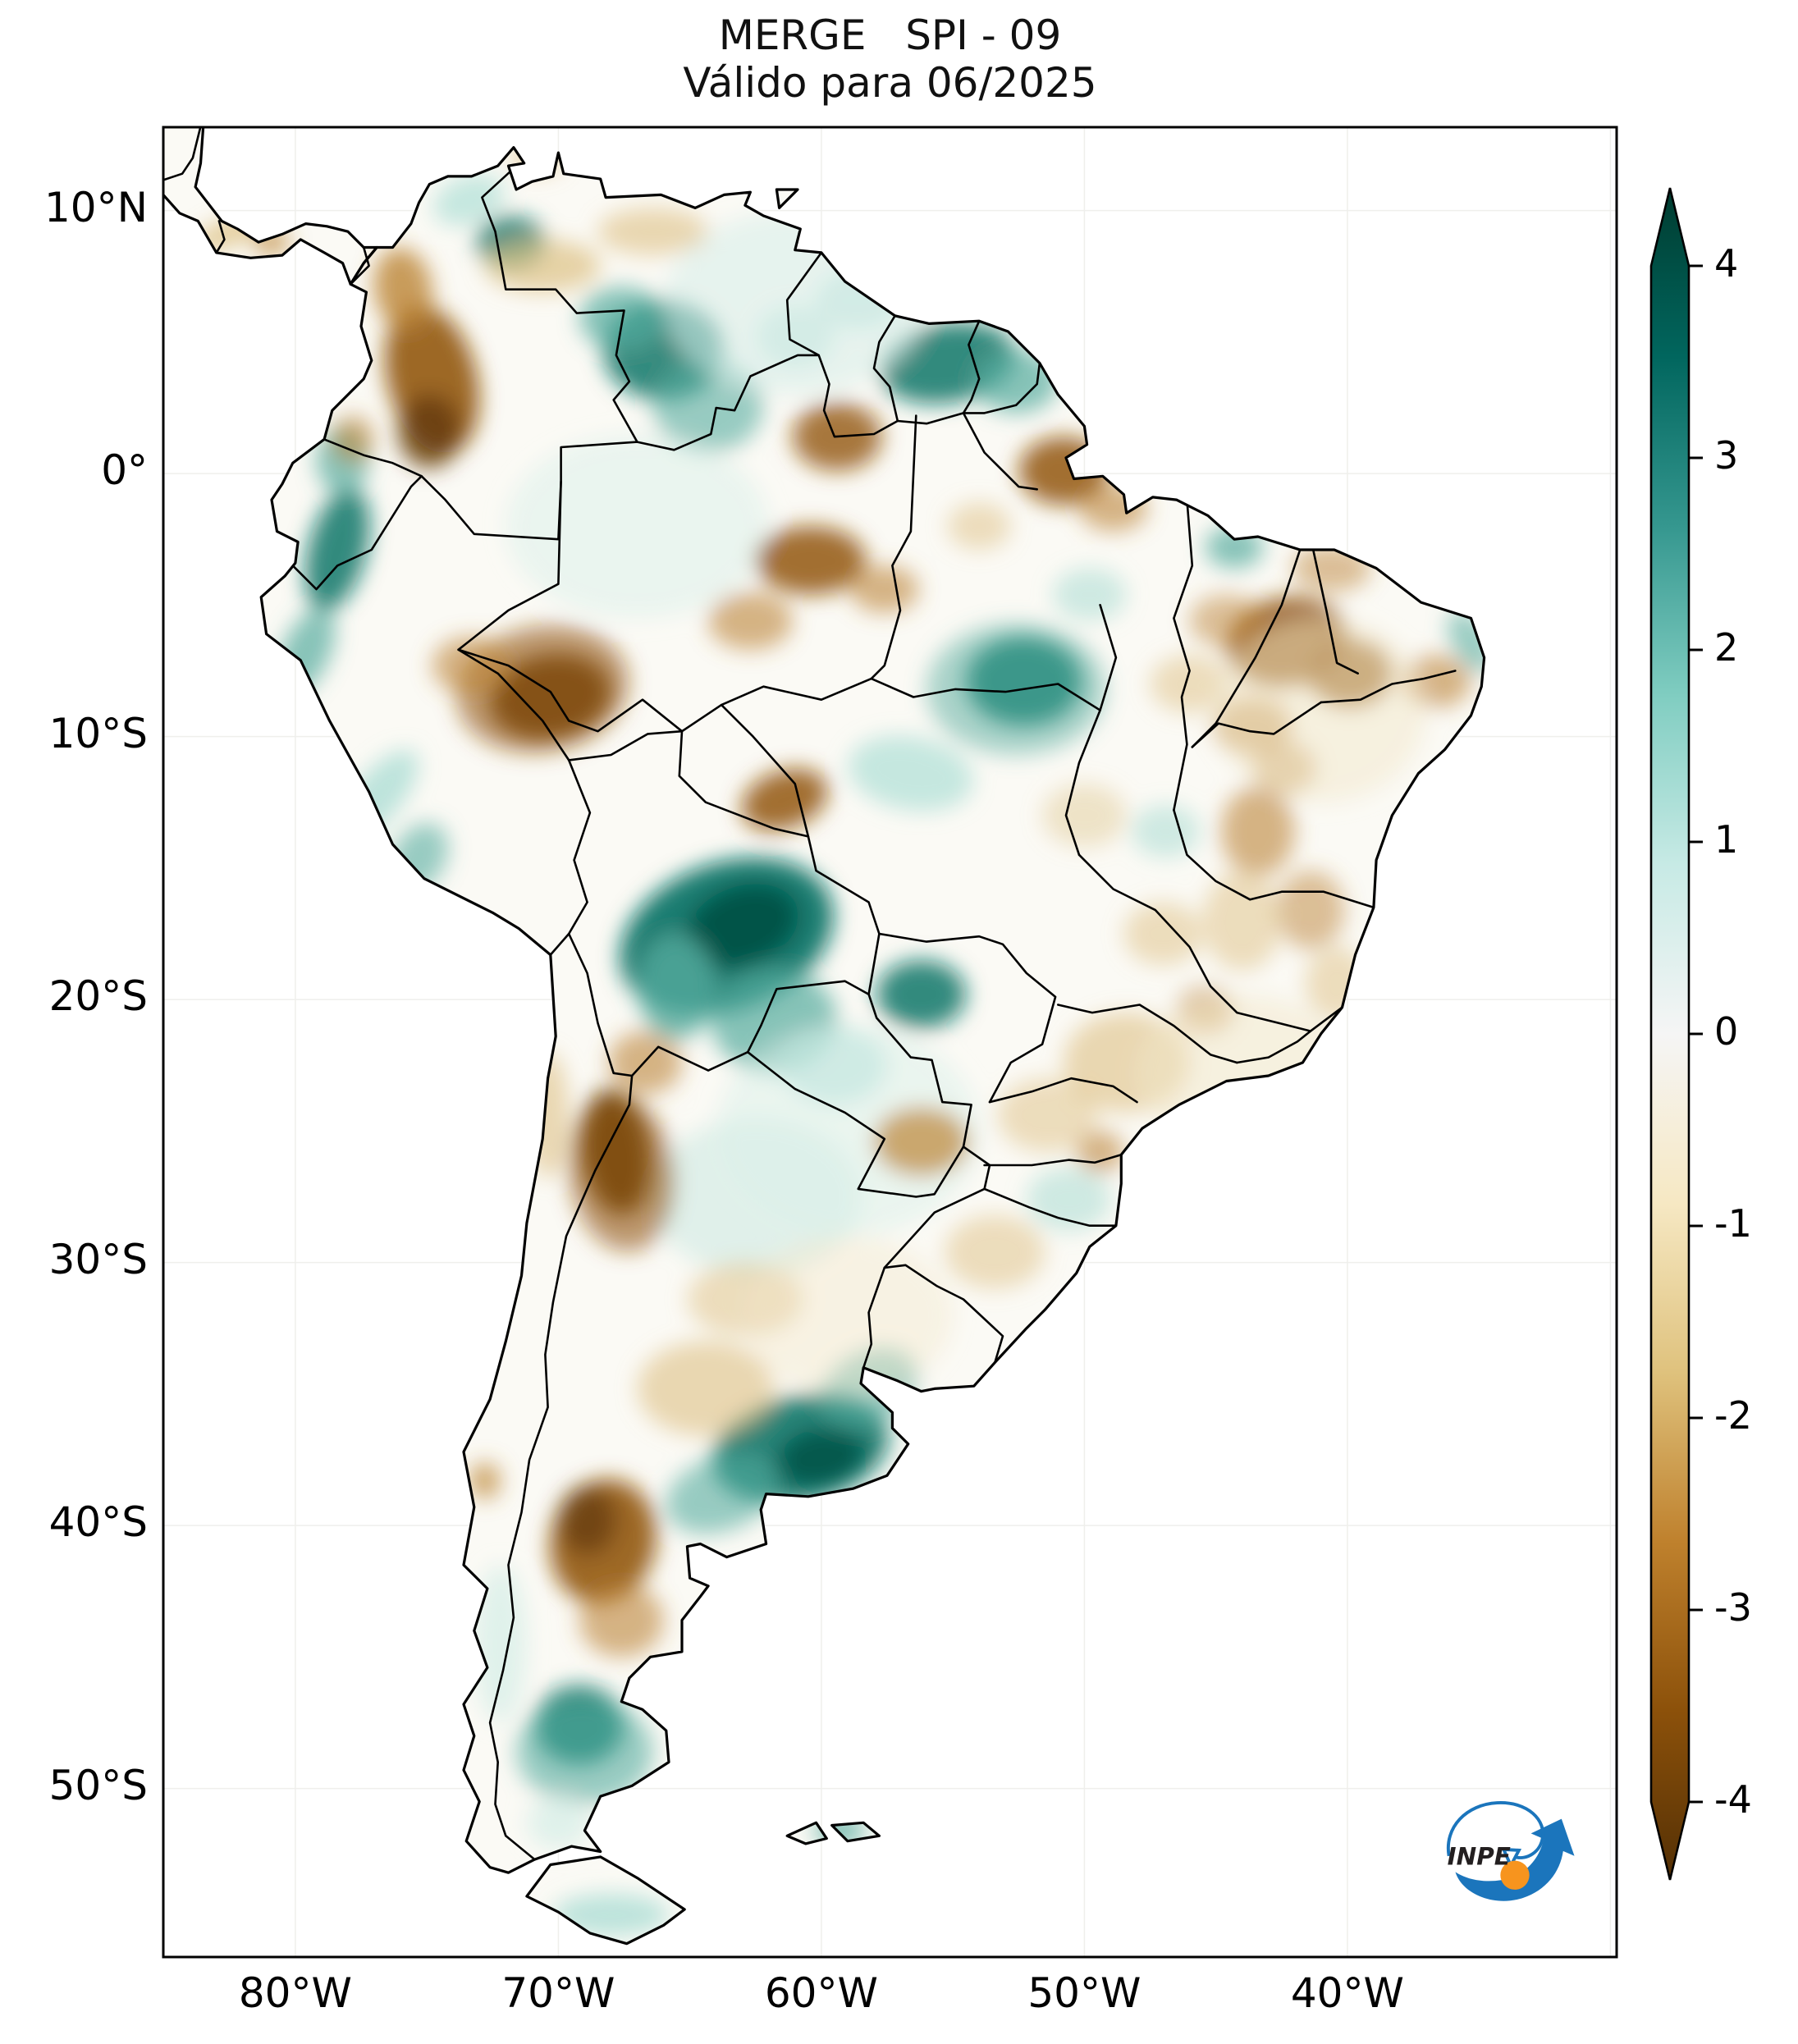 Image resolution: width=1798 pixels, height=2044 pixels. Describe the element at coordinates (1726, 839) in the screenshot. I see `colorbar-tick-label: 1` at that location.